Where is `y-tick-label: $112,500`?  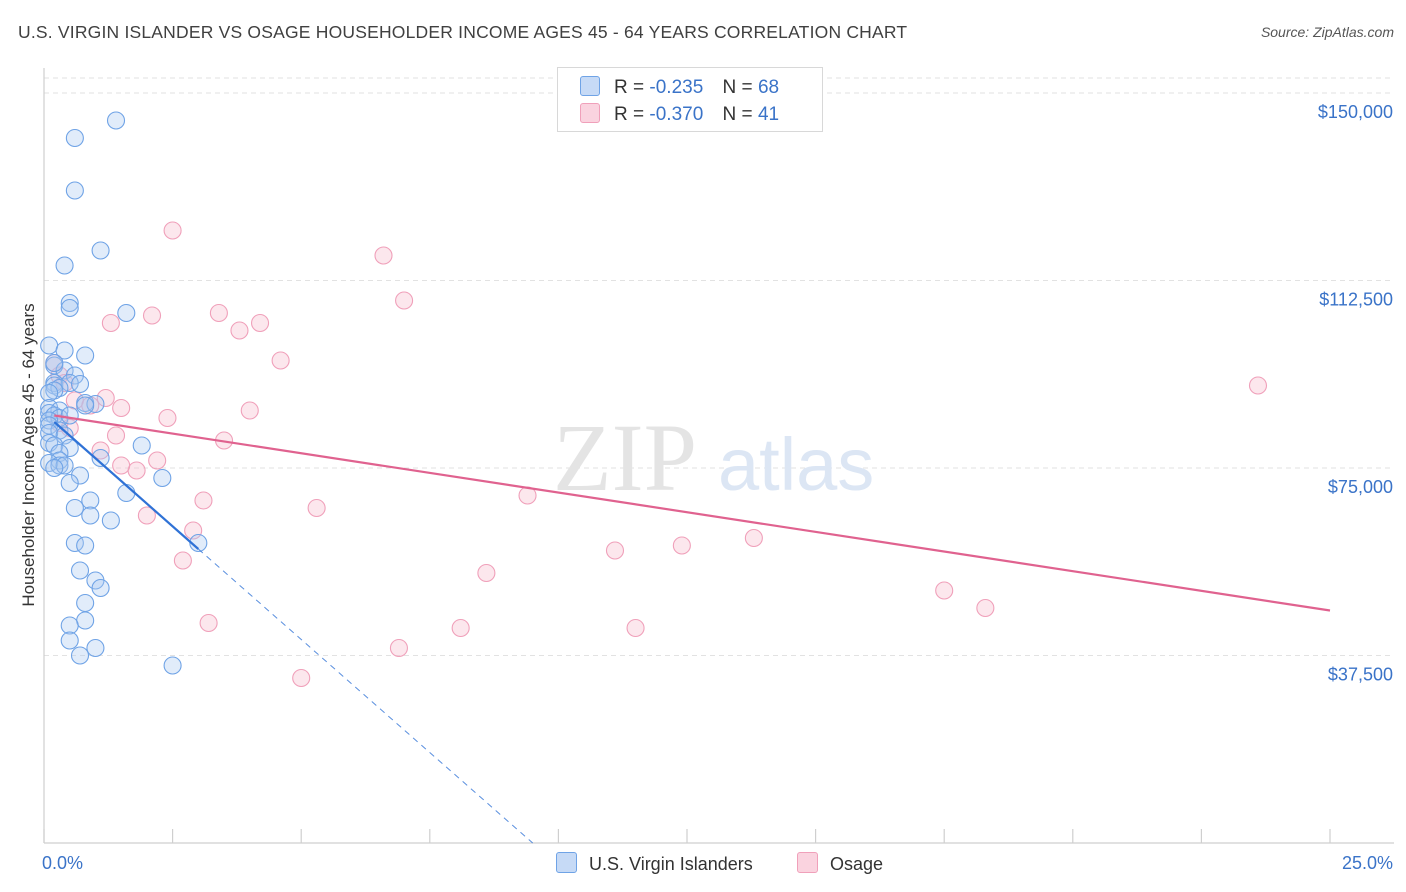
y-tick-label: $112,500 is located at coordinates (1356, 300).